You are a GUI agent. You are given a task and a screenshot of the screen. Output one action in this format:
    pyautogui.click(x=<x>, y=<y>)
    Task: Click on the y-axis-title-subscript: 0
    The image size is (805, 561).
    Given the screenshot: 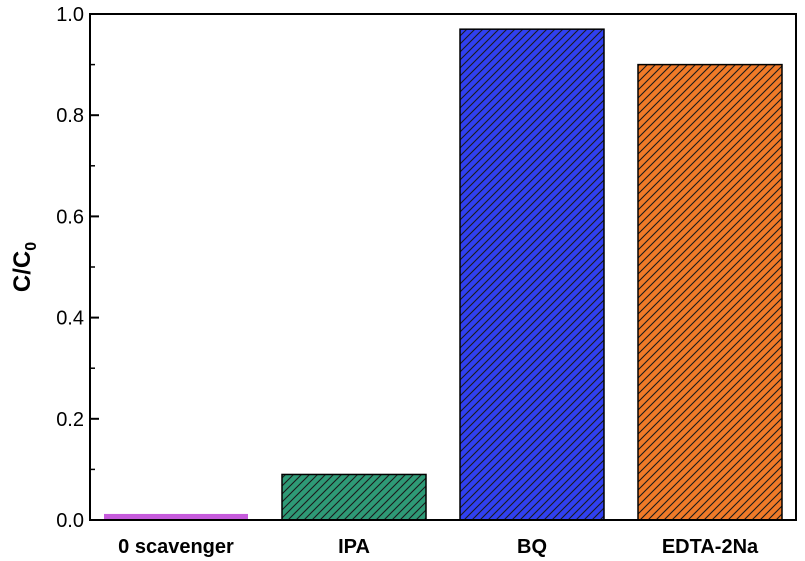 What is the action you would take?
    pyautogui.click(x=31, y=246)
    